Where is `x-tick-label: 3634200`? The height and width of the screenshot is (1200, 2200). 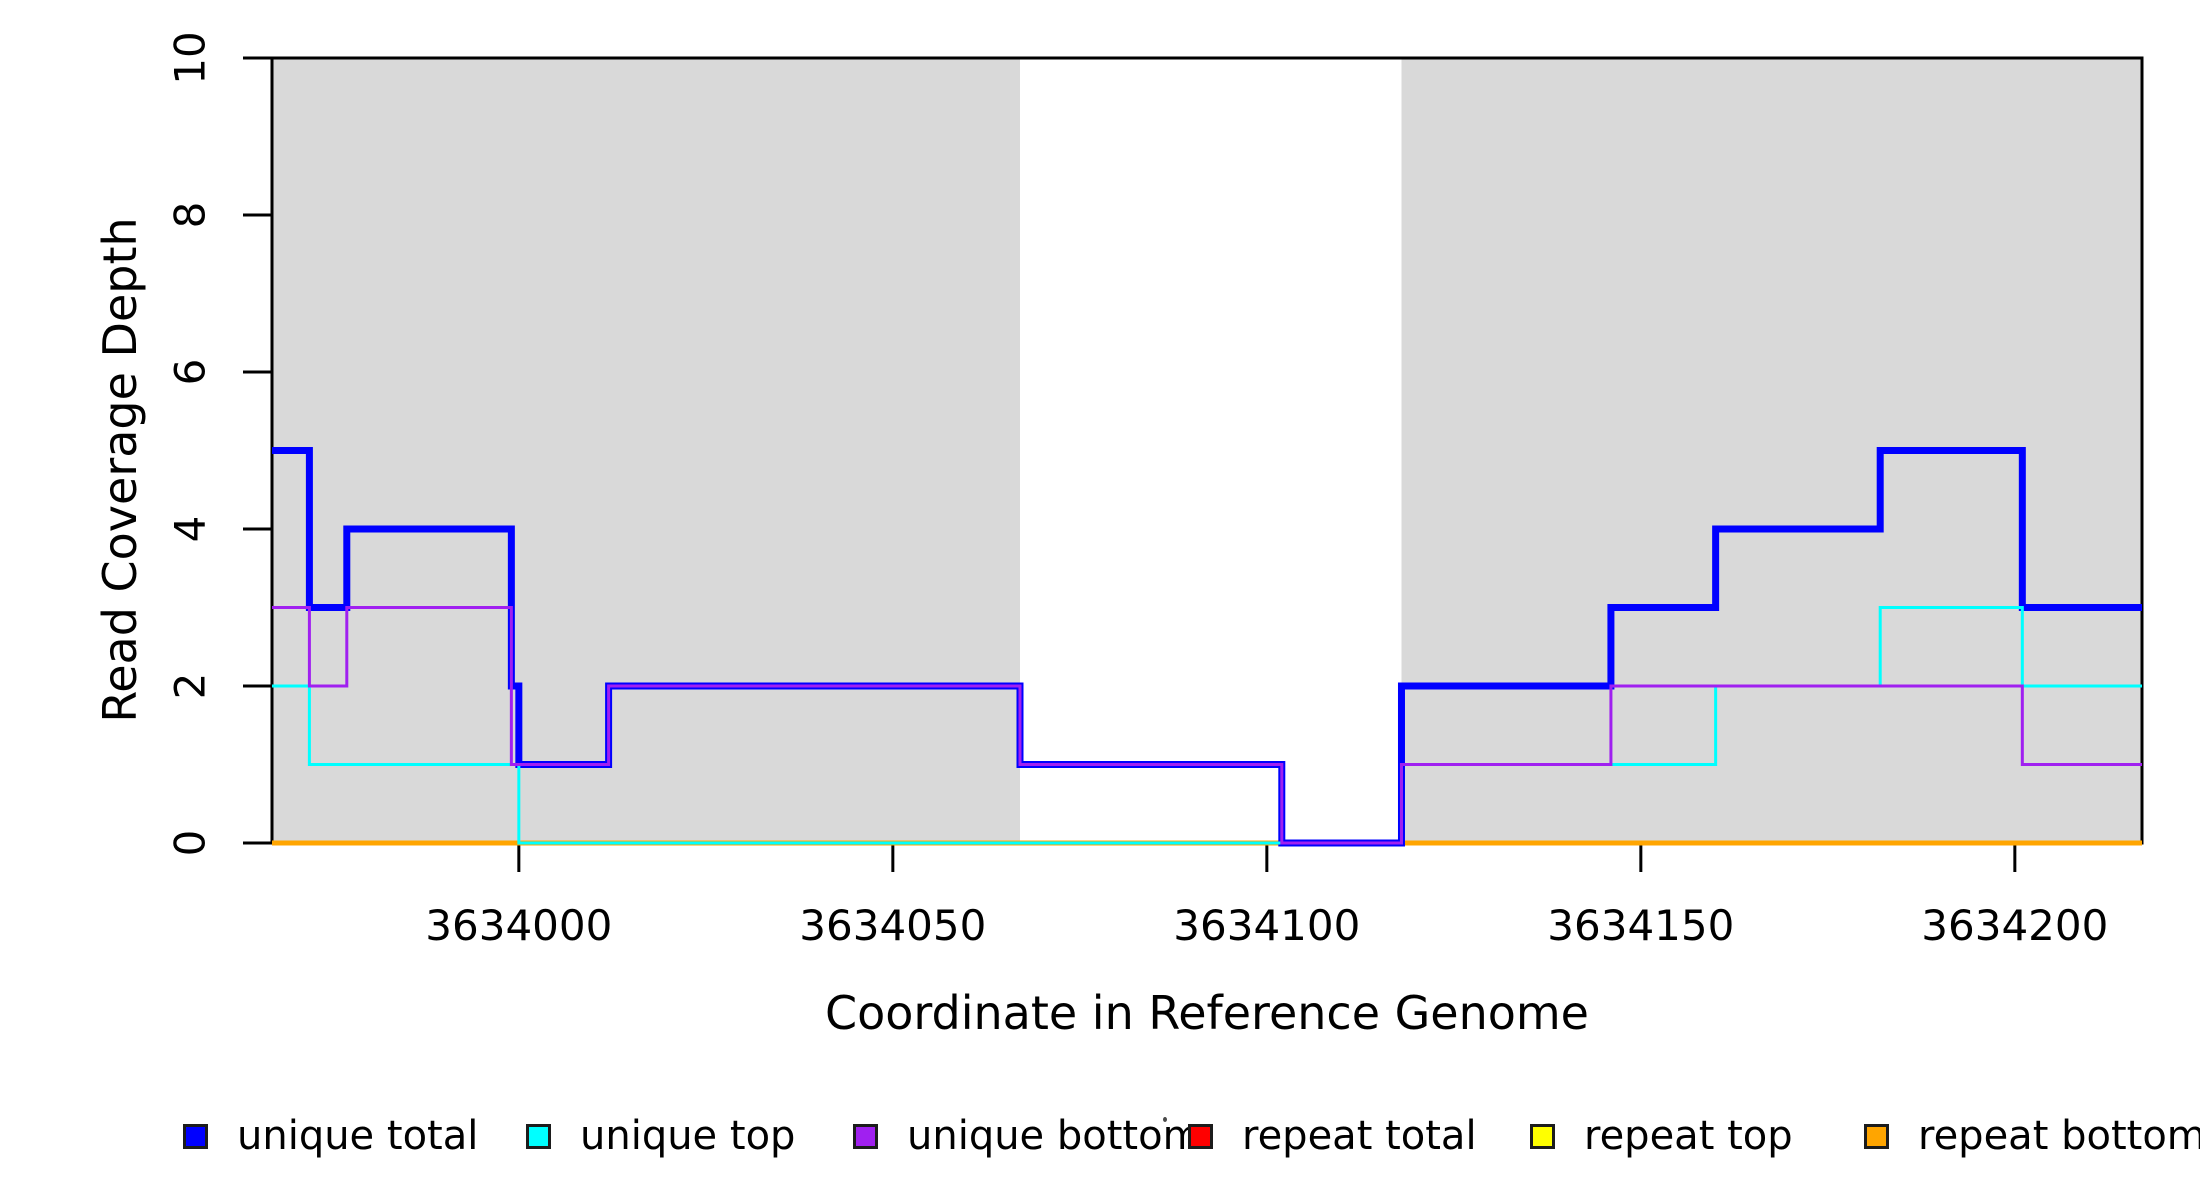 x-tick-label: 3634200 is located at coordinates (2014, 925).